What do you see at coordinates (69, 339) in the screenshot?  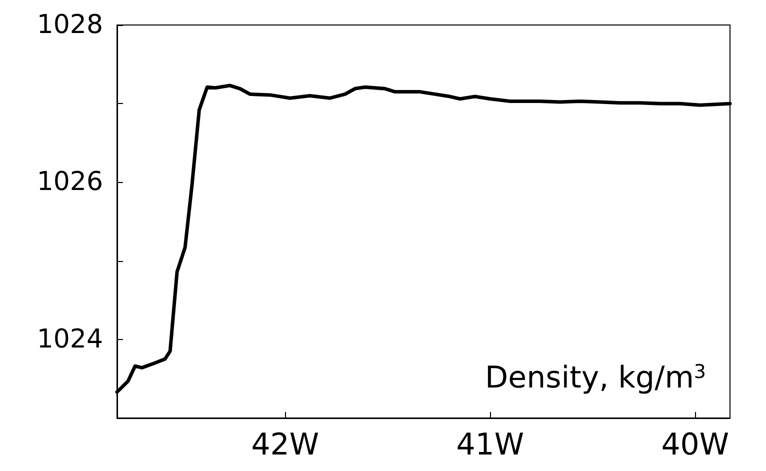 I see `y-tick-label: 1024` at bounding box center [69, 339].